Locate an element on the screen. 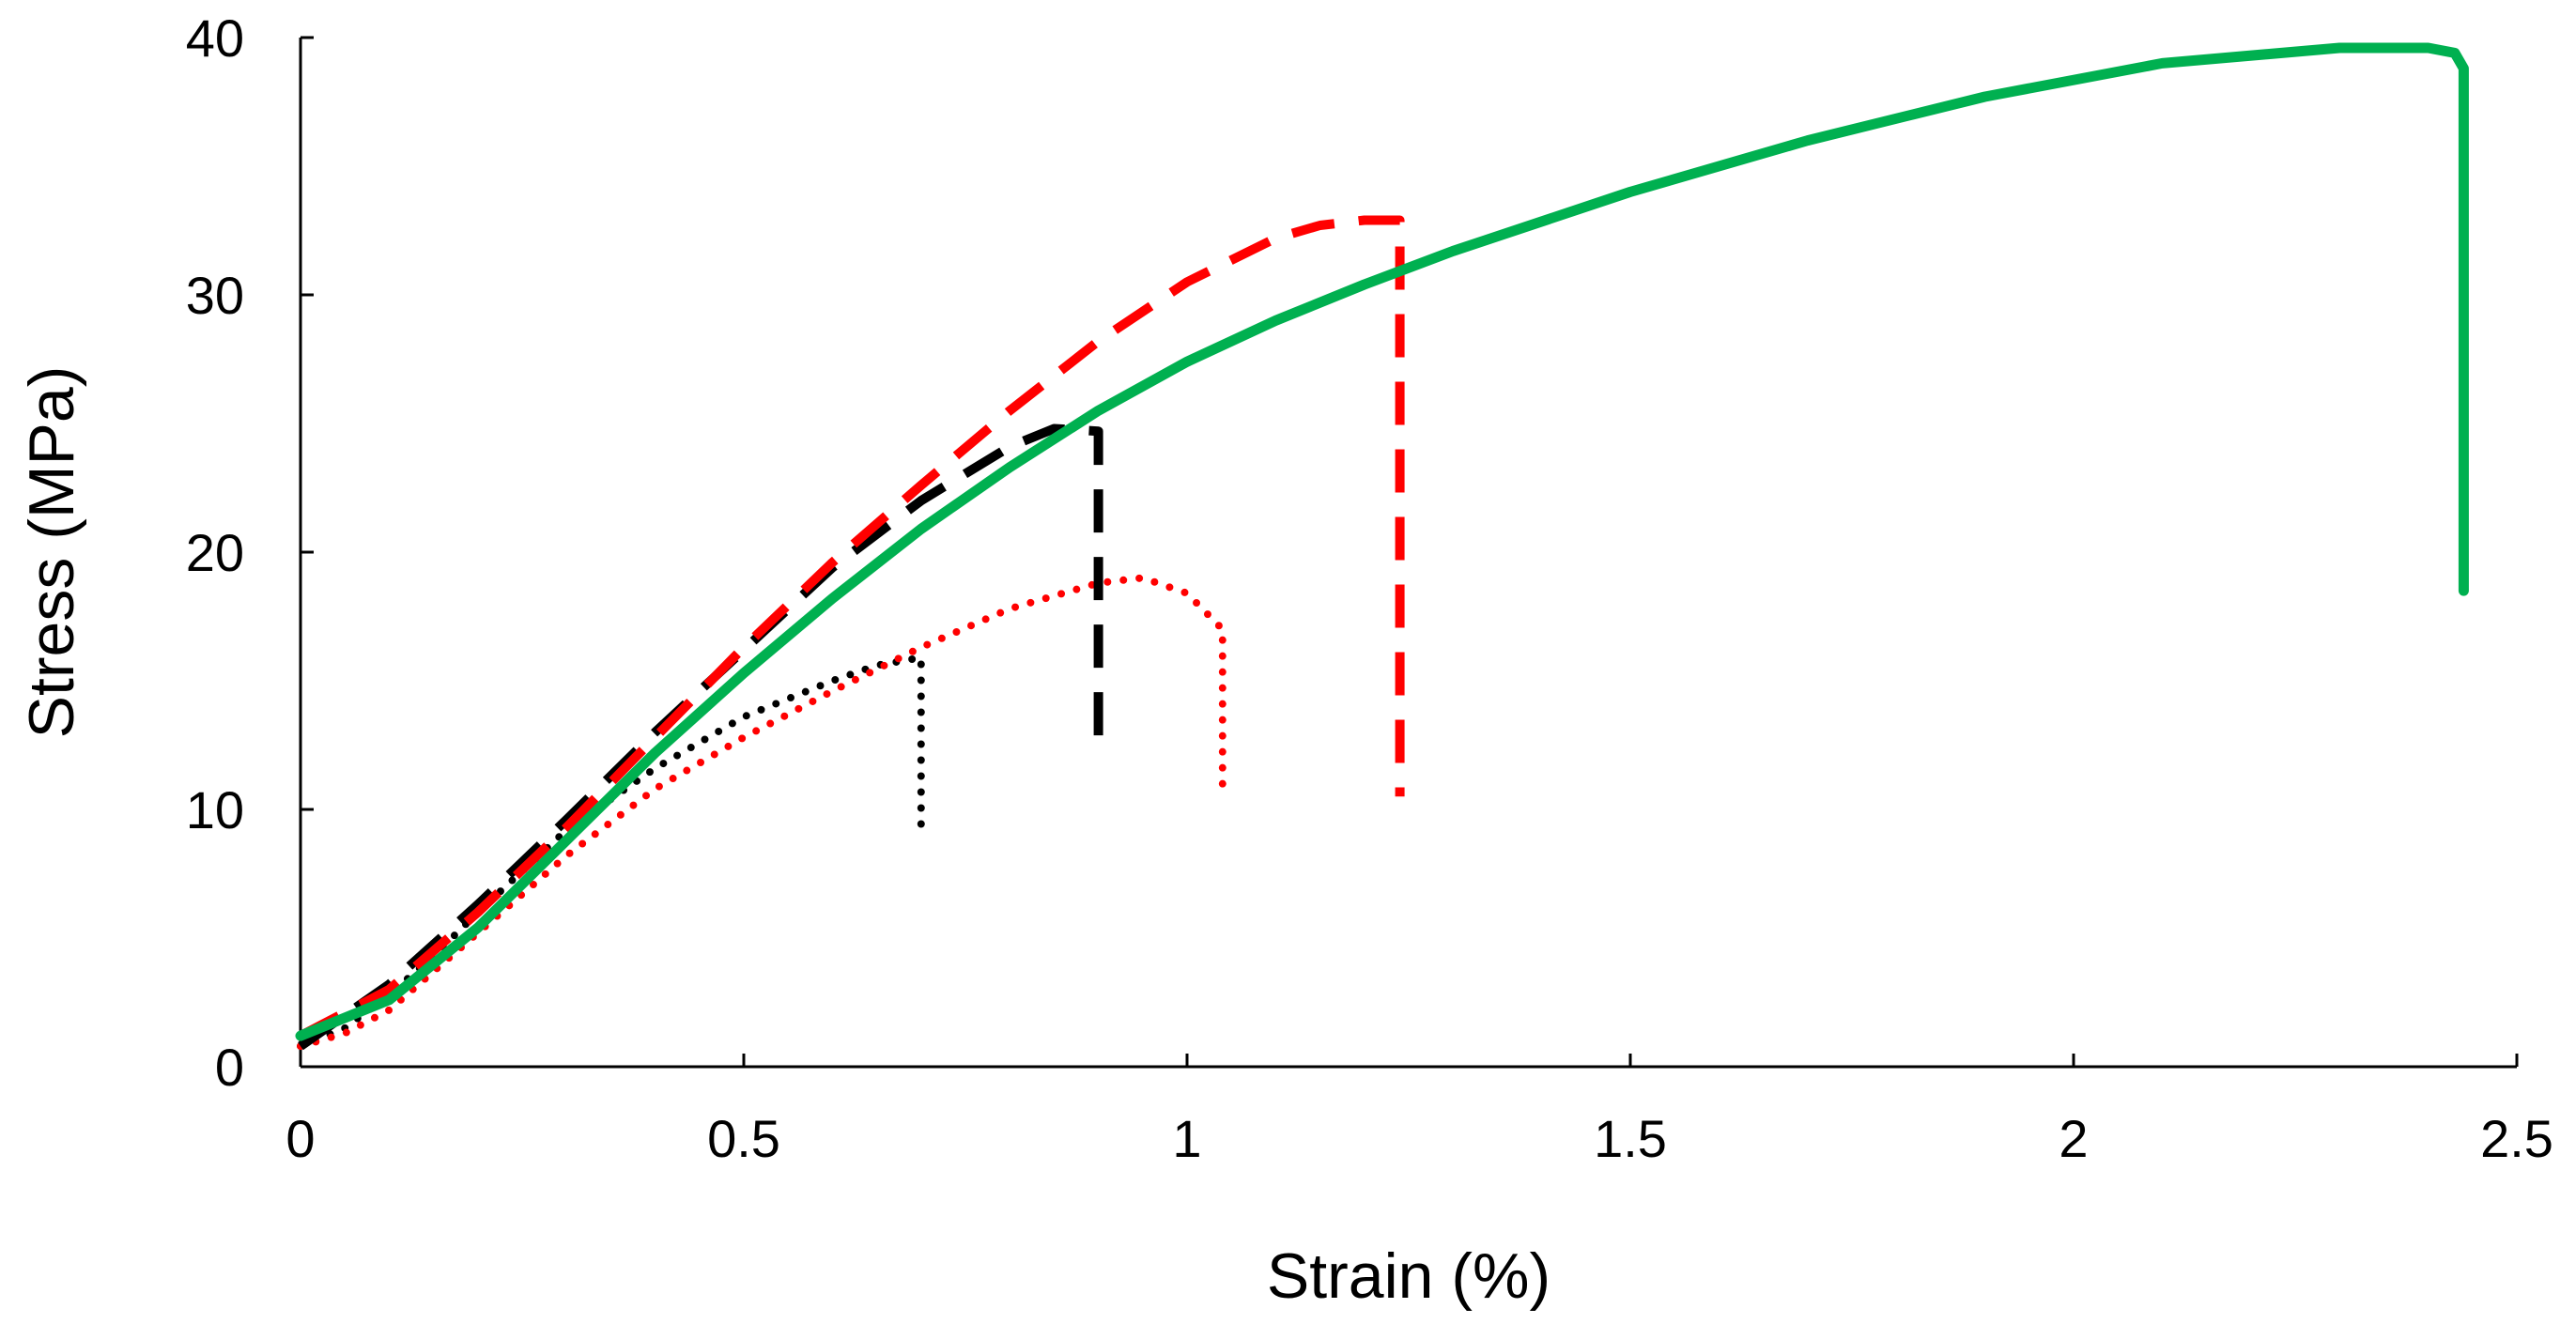 This screenshot has width=2576, height=1324. x-tick-label: 0 is located at coordinates (300, 1138).